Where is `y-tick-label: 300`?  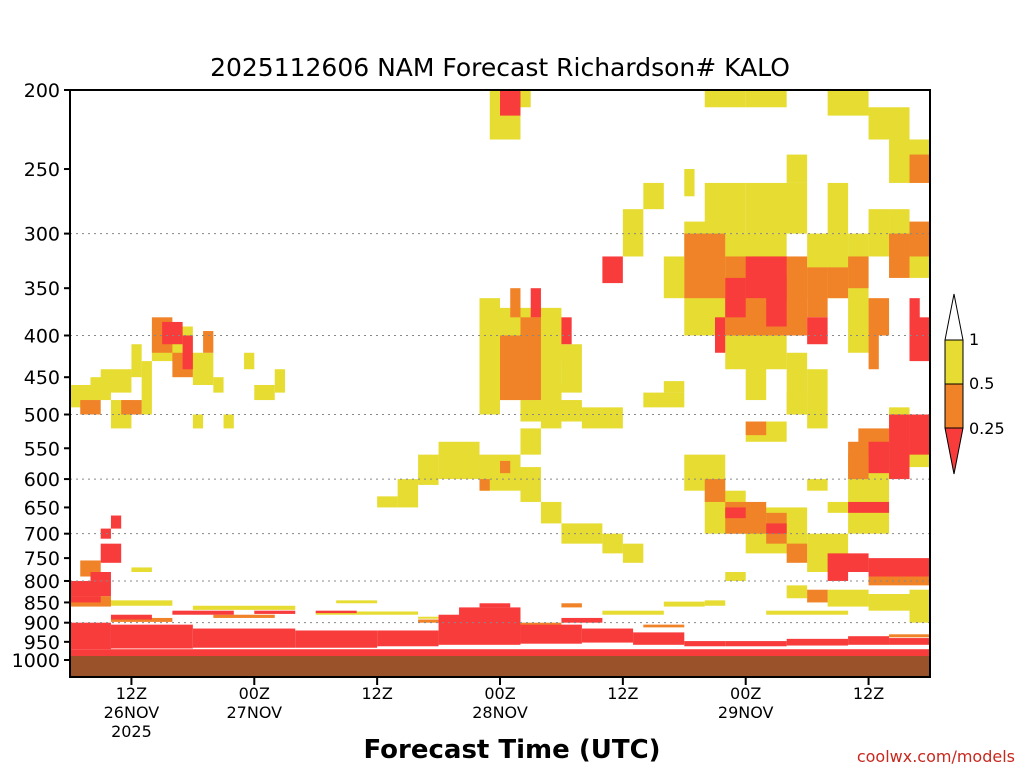
y-tick-label: 300 is located at coordinates (42, 235).